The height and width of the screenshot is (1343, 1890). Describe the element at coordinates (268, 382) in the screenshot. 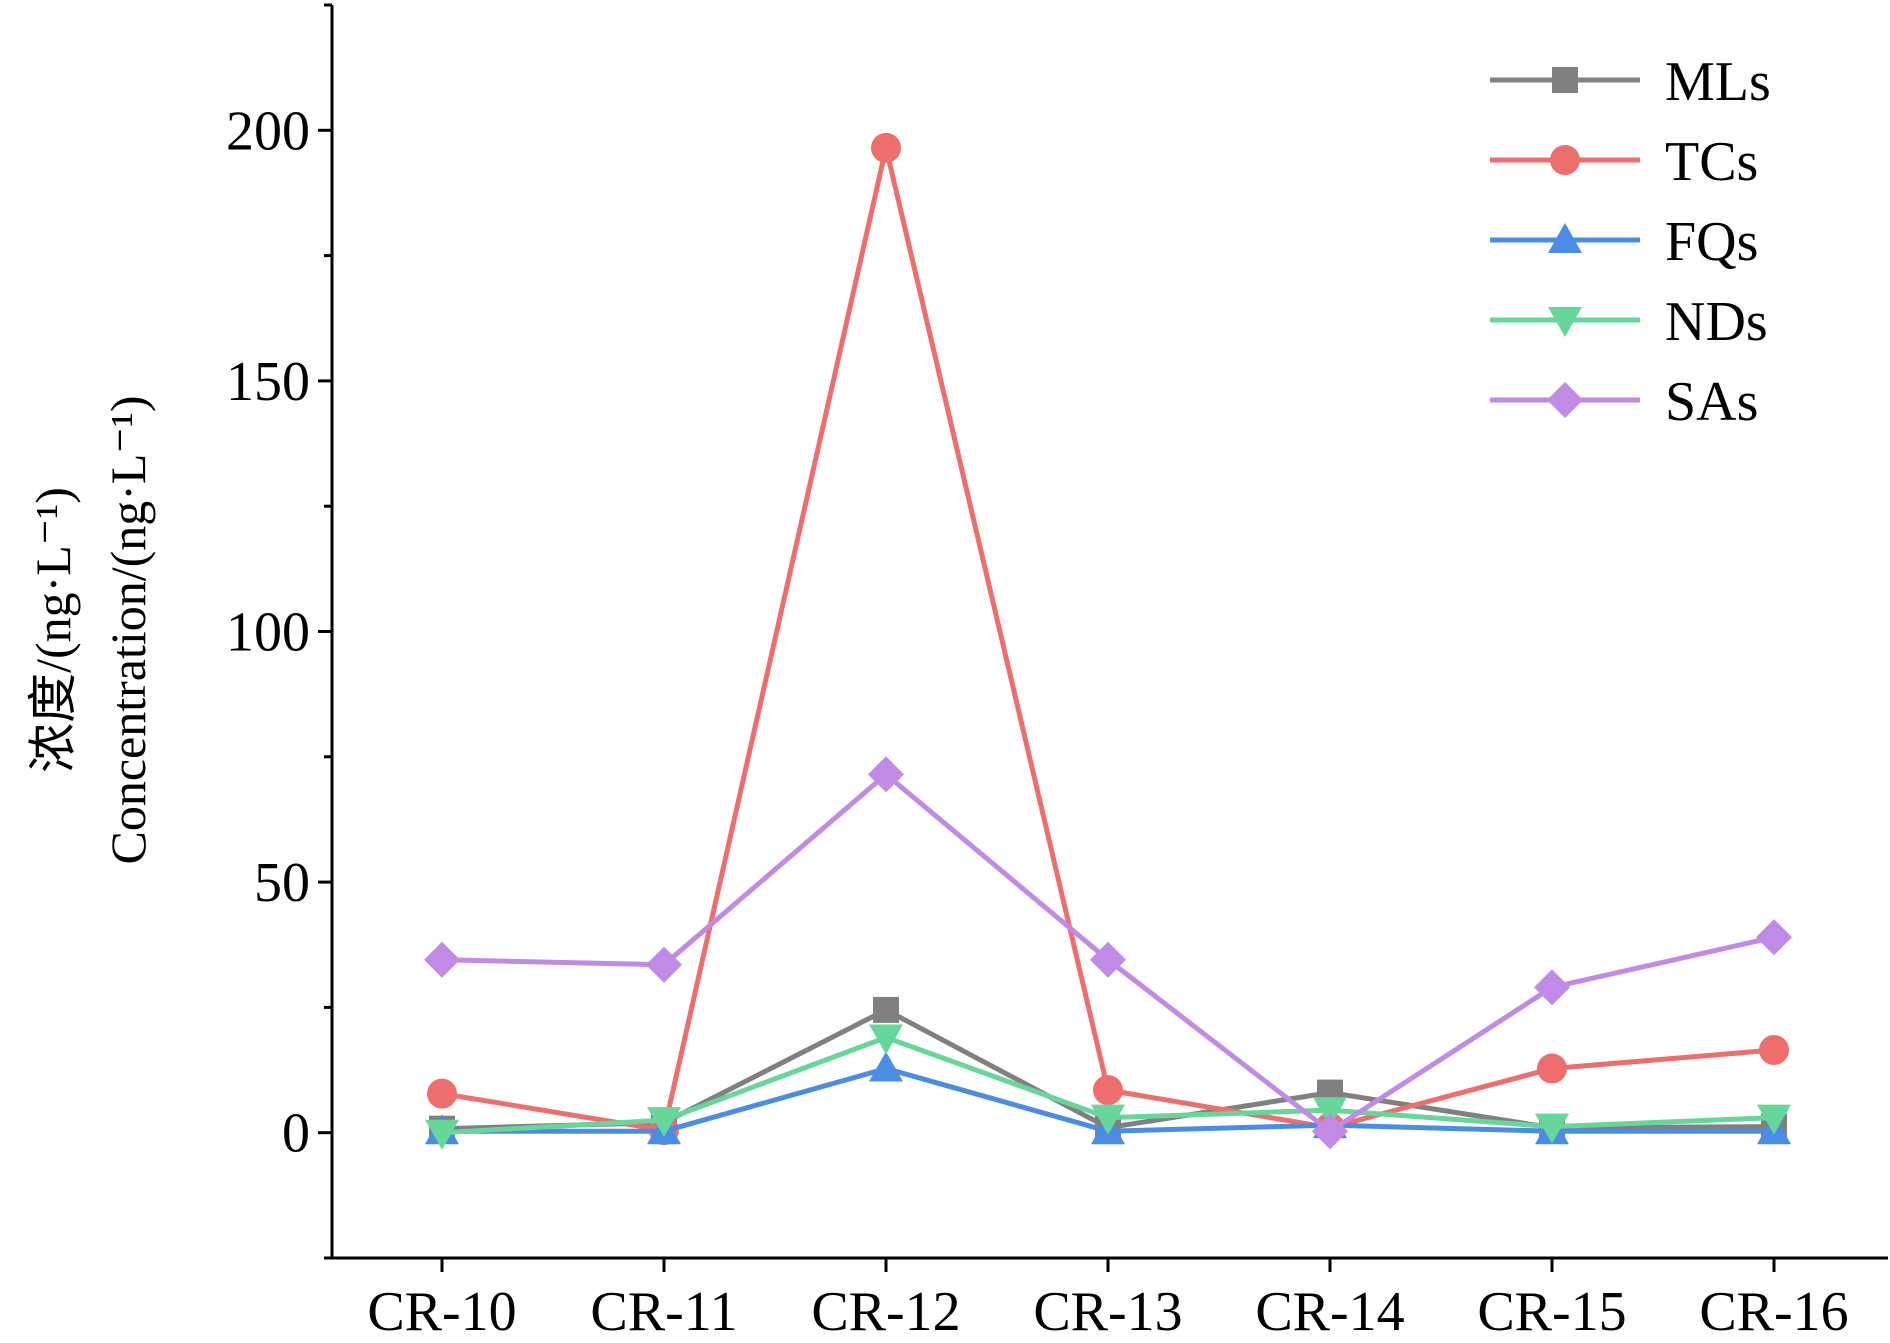

I see `y-tick-label: 150` at that location.